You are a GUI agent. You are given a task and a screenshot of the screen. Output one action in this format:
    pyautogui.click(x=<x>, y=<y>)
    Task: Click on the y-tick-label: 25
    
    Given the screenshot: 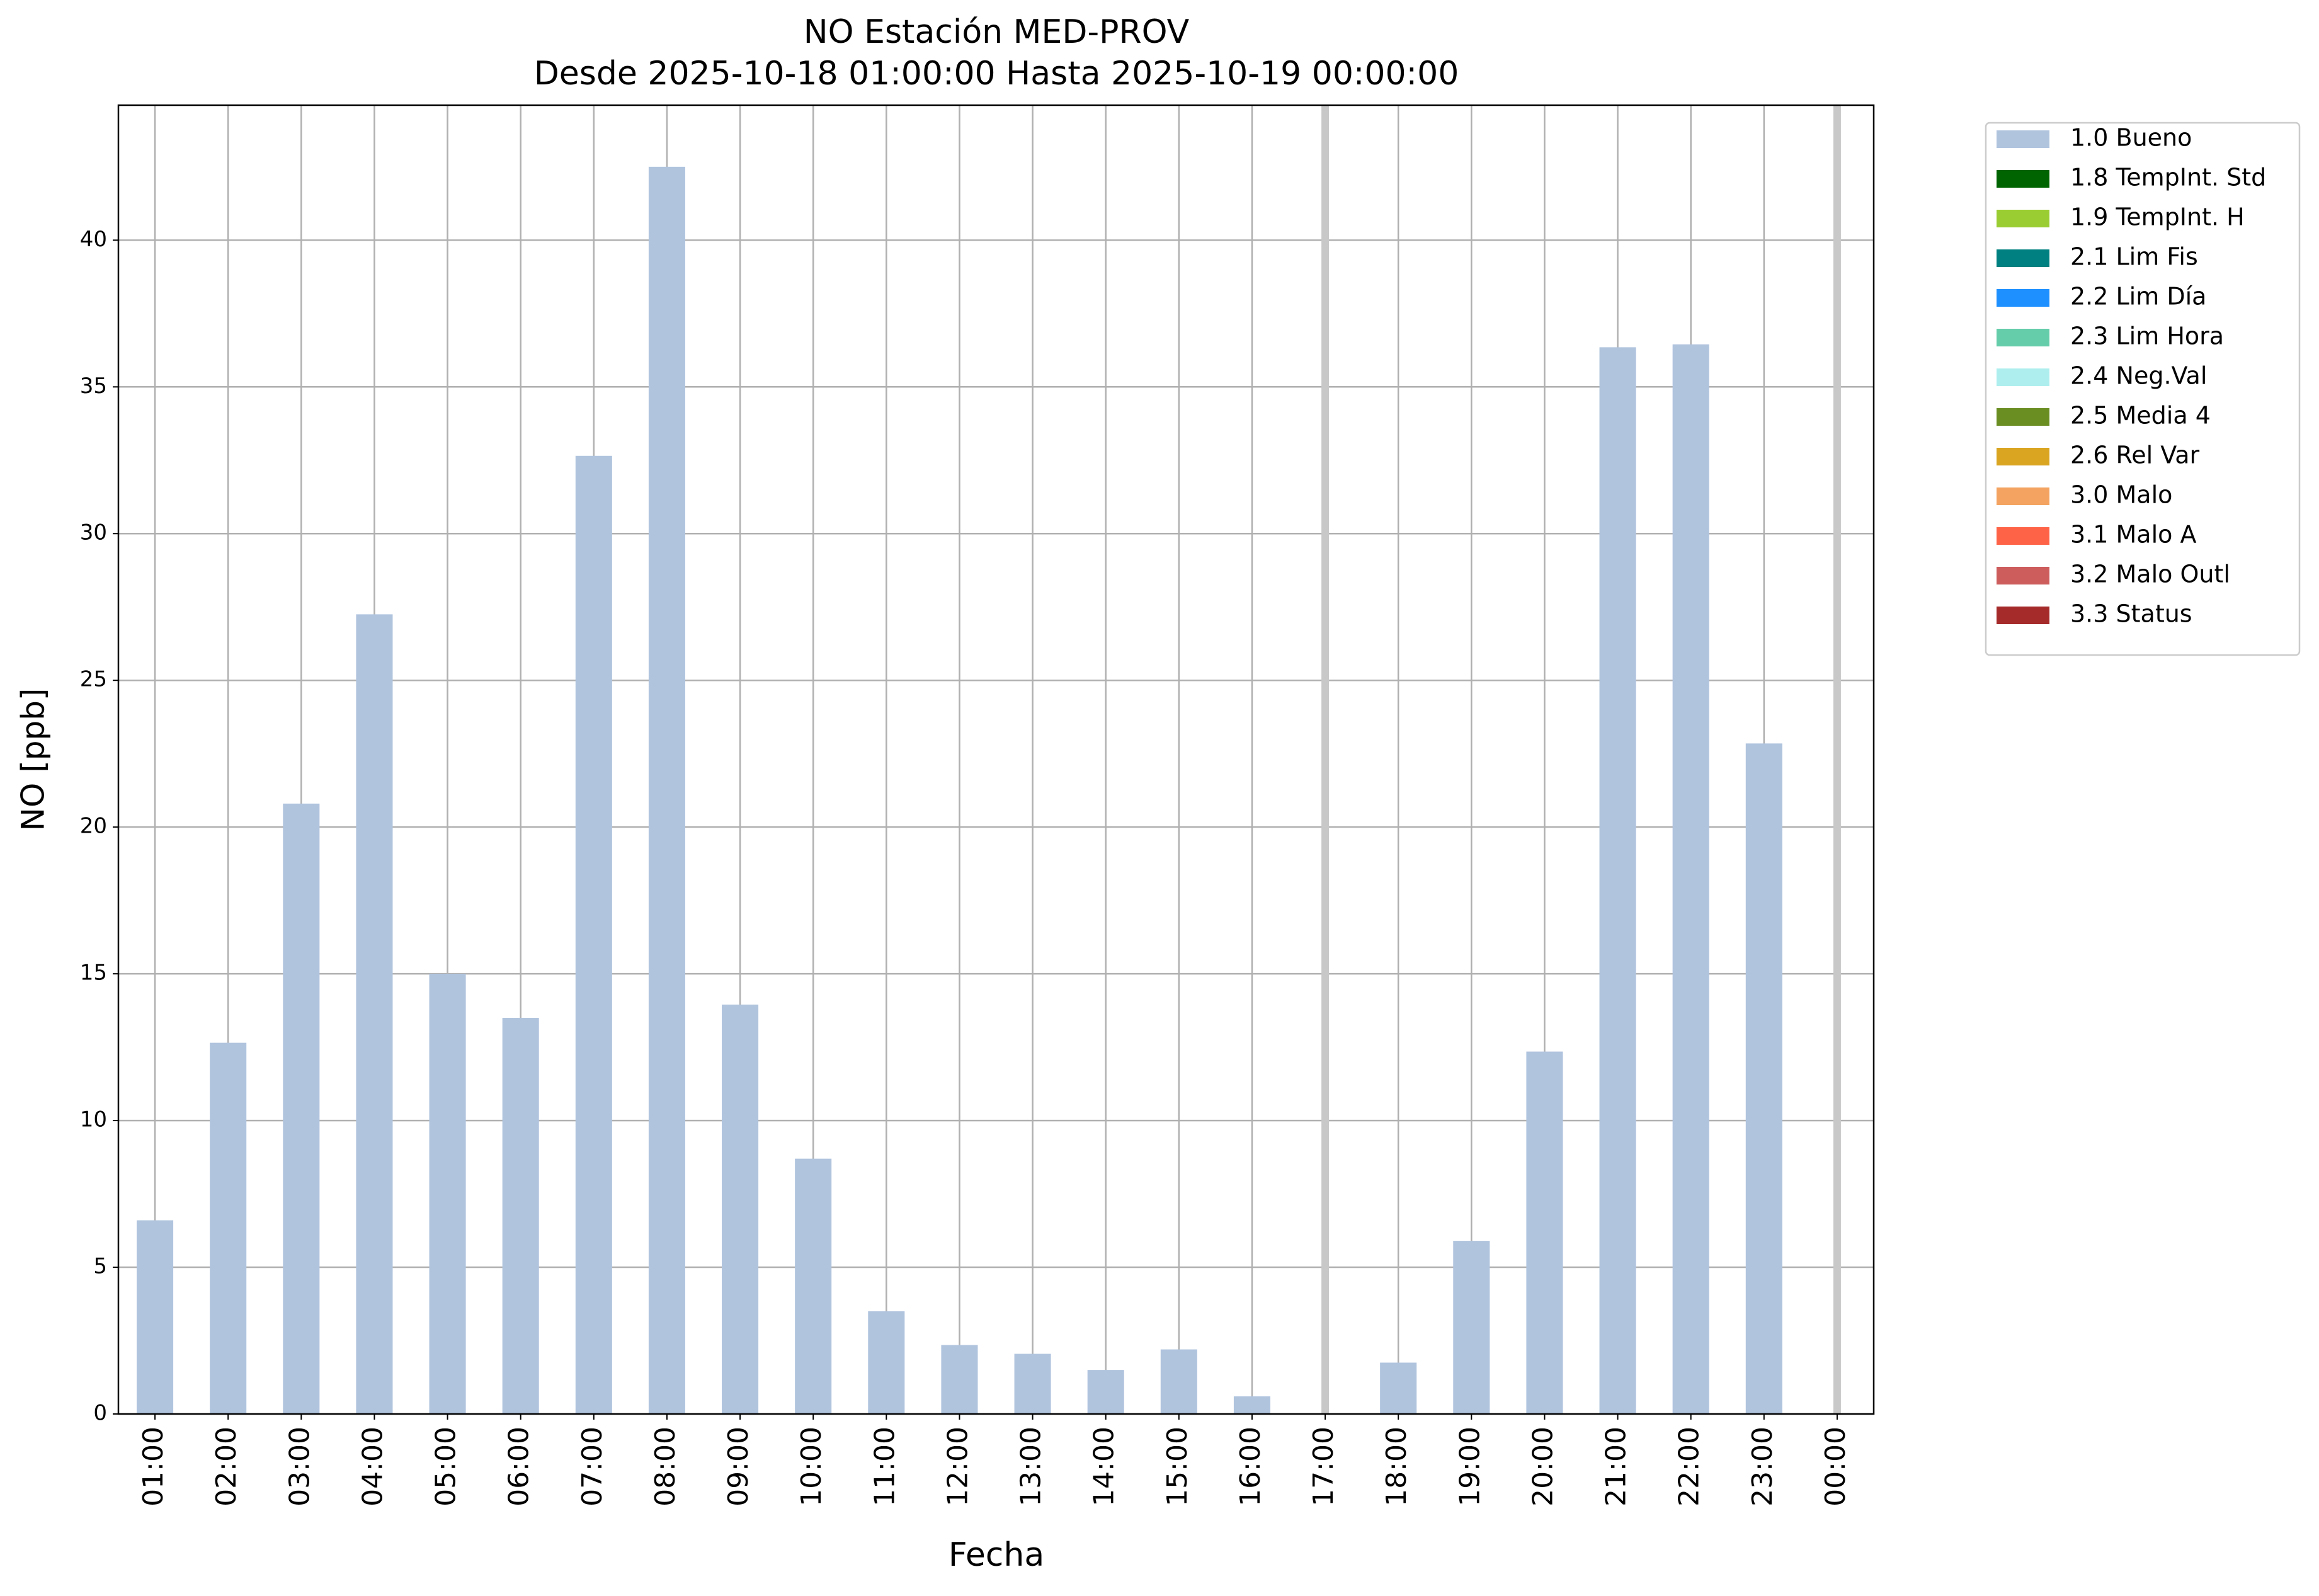 What is the action you would take?
    pyautogui.click(x=93, y=679)
    